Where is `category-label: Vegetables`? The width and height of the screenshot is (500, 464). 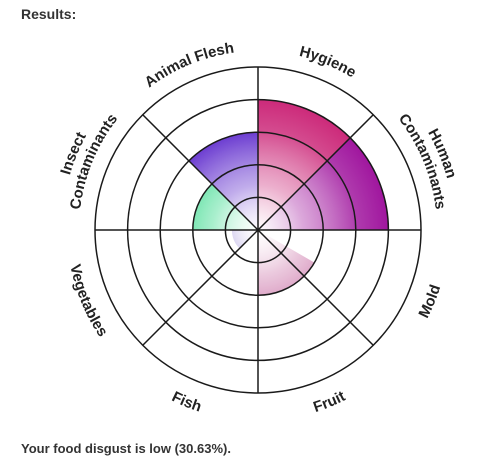
category-label: Vegetables is located at coordinates (88, 301).